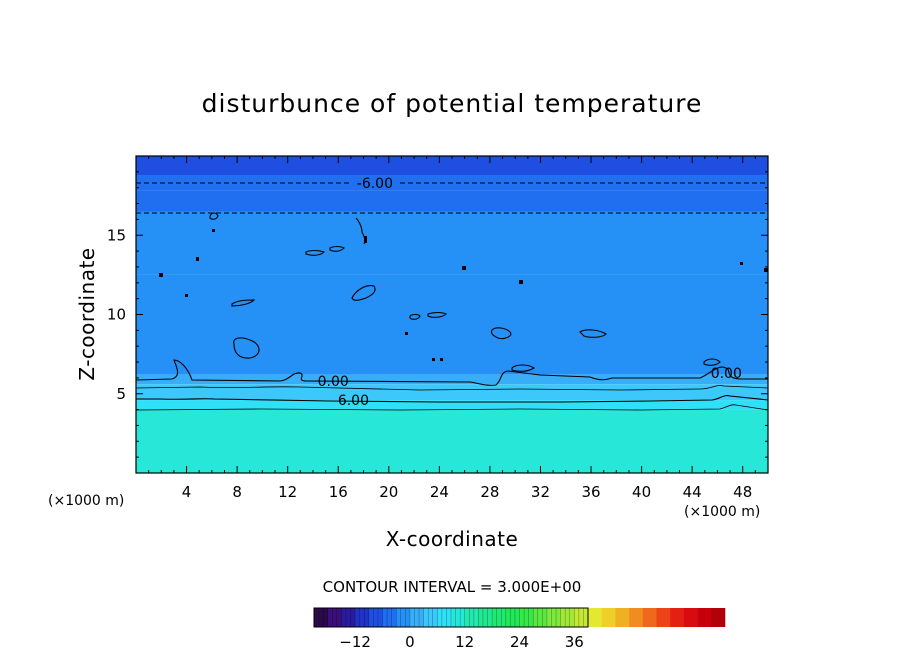 The width and height of the screenshot is (904, 654). Describe the element at coordinates (287, 492) in the screenshot. I see `x-tick-label: 12` at that location.